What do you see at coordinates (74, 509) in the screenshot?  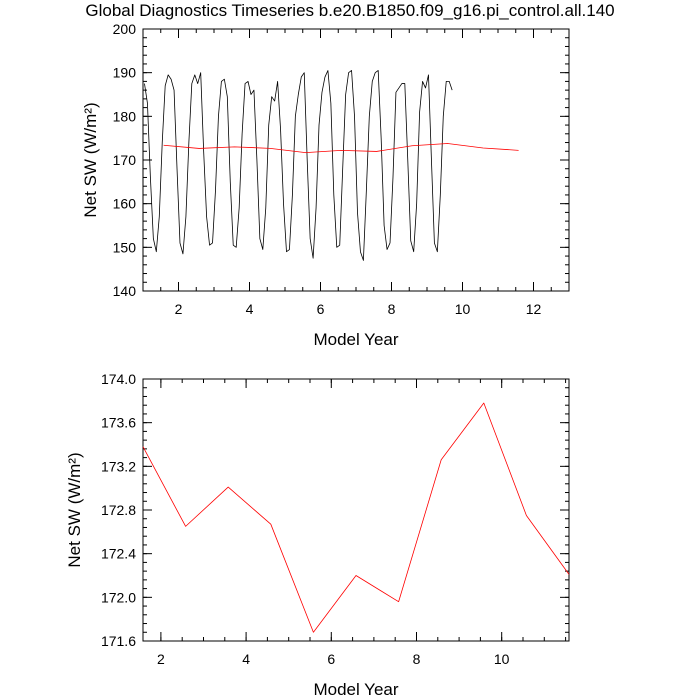 I see `bottom-y-axis-label: Net SW (W/m²)` at bounding box center [74, 509].